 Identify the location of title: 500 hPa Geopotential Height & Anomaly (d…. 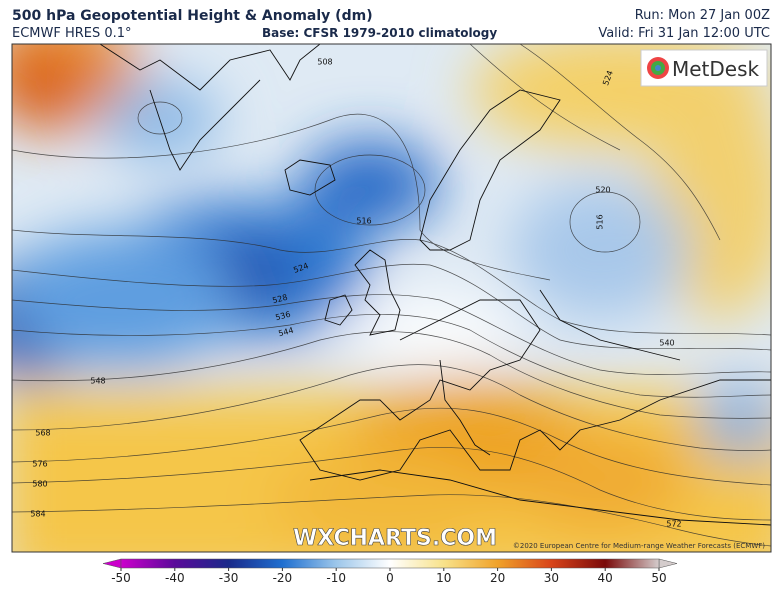
(192, 16).